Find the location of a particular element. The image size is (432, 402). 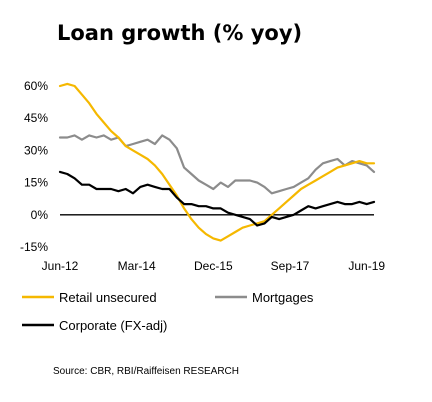

y-tick-label: 45% is located at coordinates (36, 118).